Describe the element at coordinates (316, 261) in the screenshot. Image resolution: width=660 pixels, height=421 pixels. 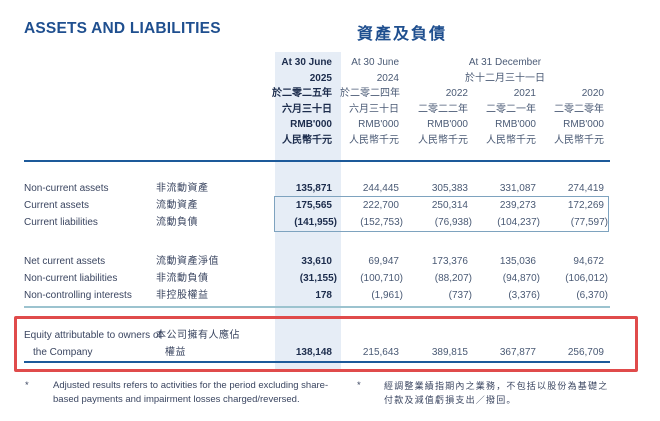
I see `cell-2025: 33,610` at that location.